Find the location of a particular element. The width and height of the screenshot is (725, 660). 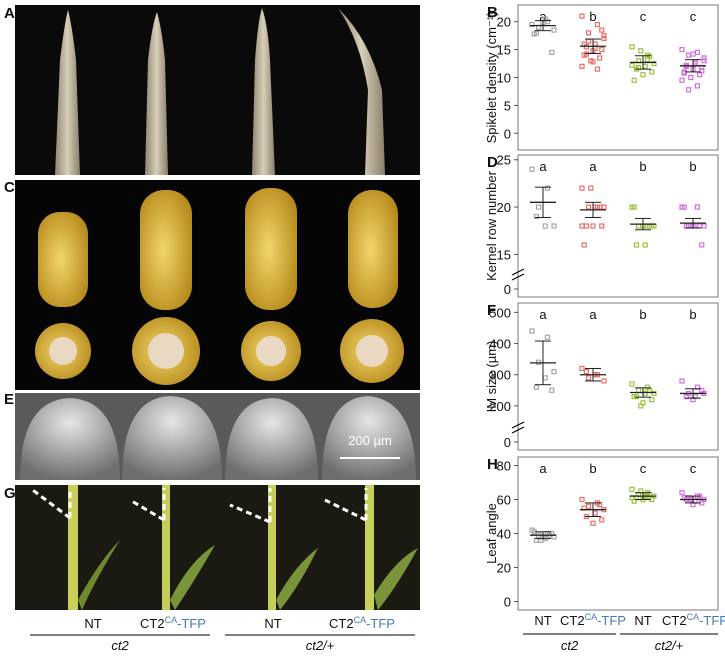

panel-letter: C is located at coordinates (9, 187).